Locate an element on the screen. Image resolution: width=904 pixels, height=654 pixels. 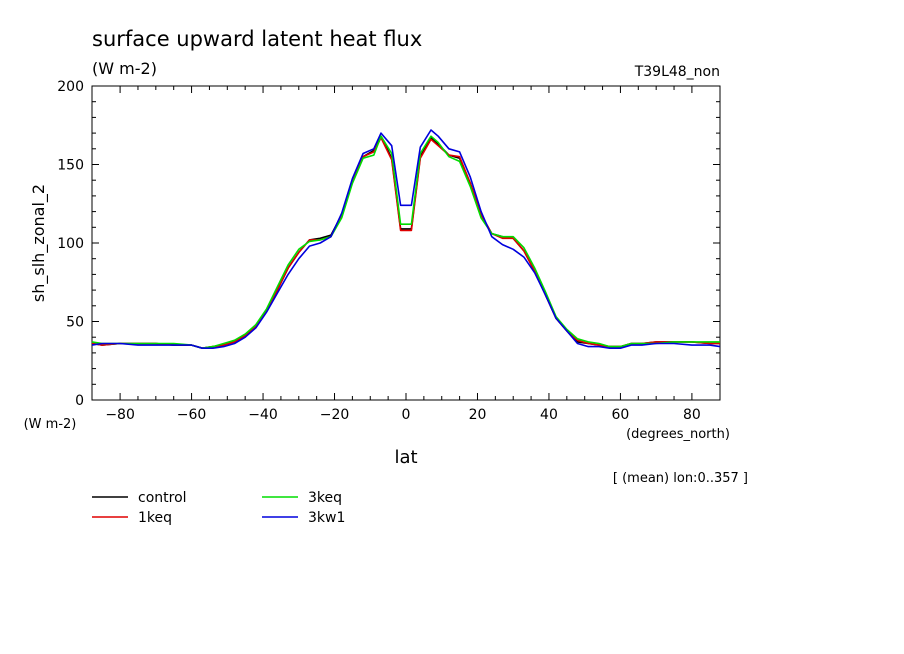
x-tick-label: 80 is located at coordinates (692, 415).